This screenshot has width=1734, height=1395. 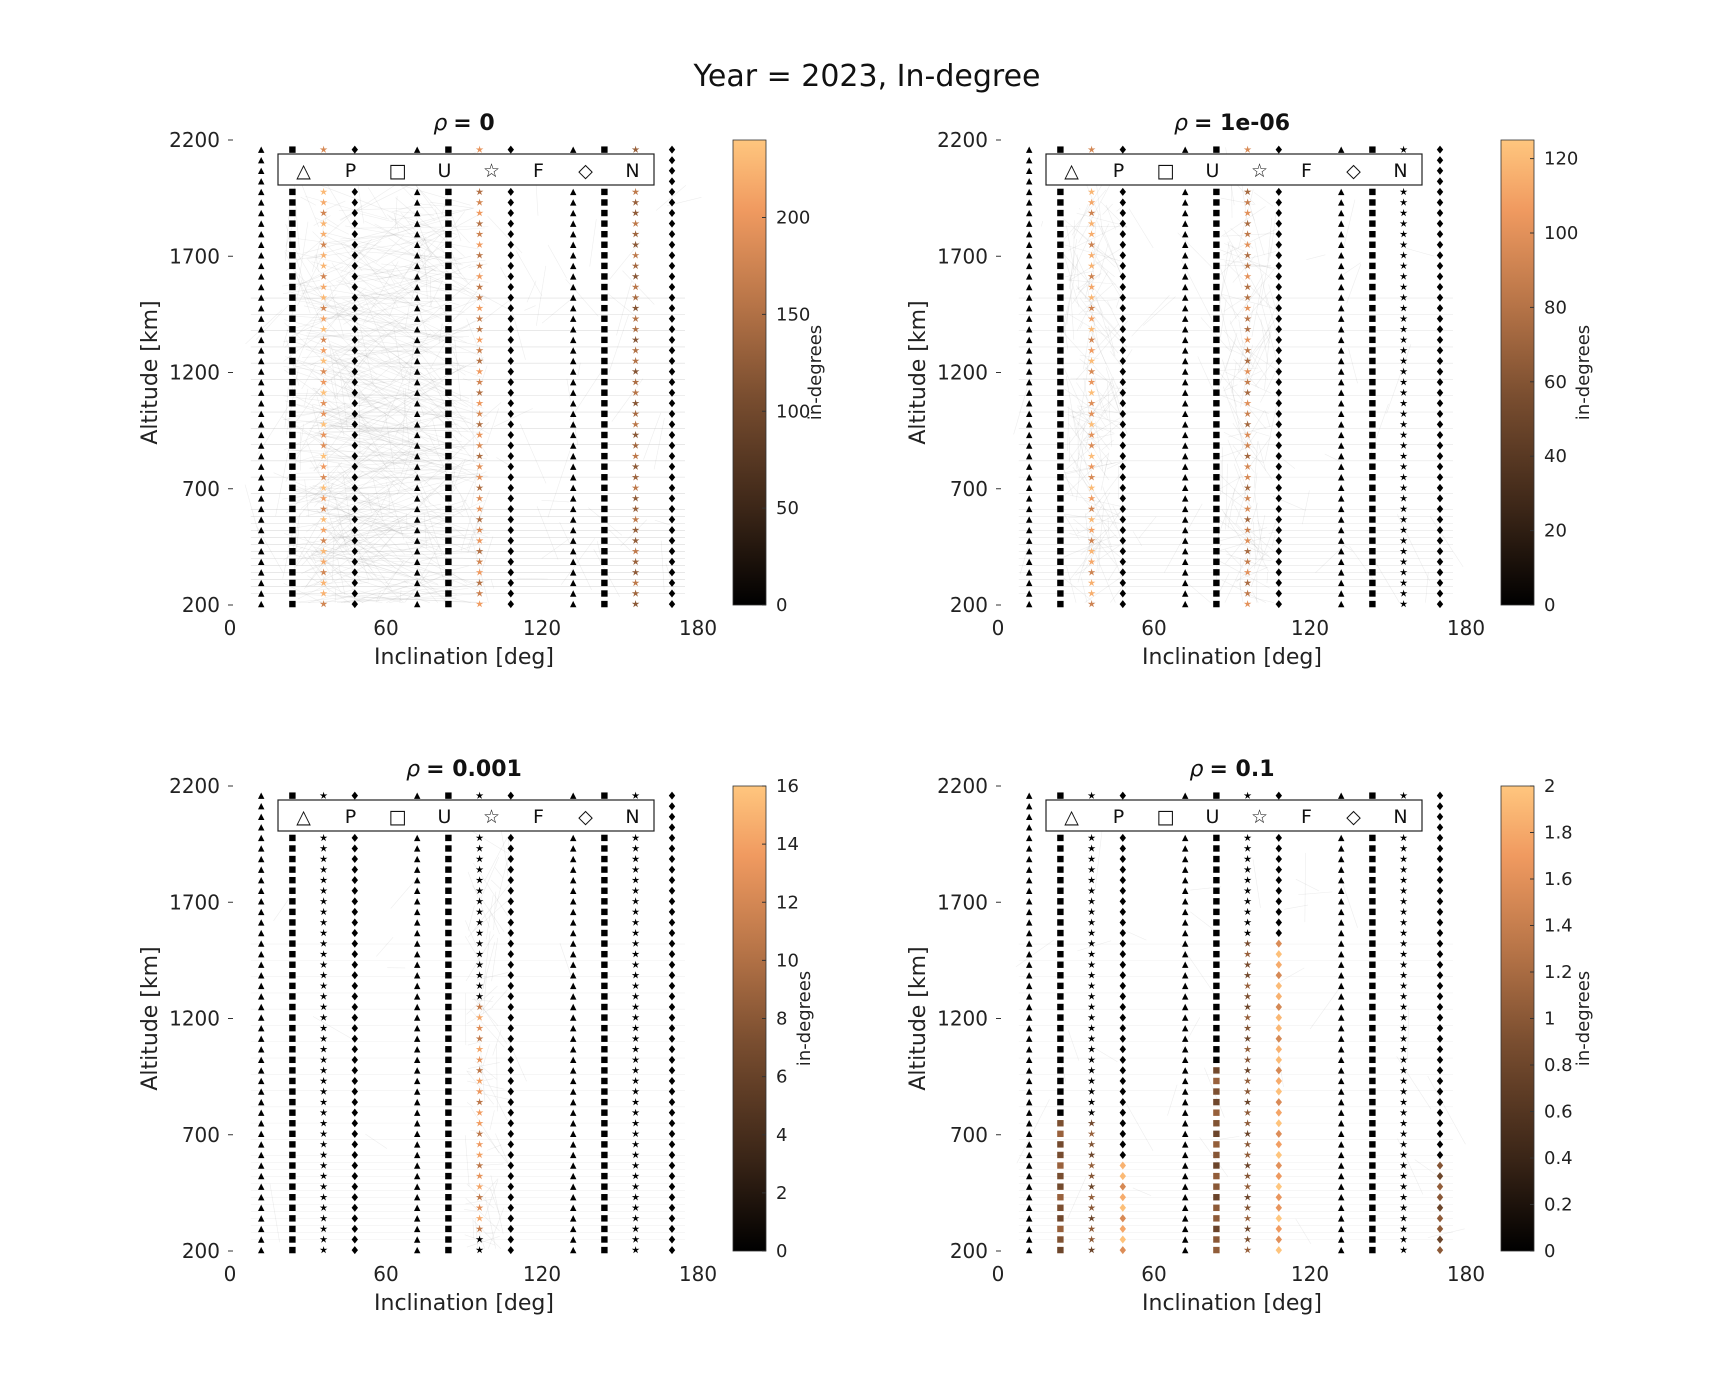 What do you see at coordinates (464, 1303) in the screenshot?
I see `x-axis-label: Inclination [deg]` at bounding box center [464, 1303].